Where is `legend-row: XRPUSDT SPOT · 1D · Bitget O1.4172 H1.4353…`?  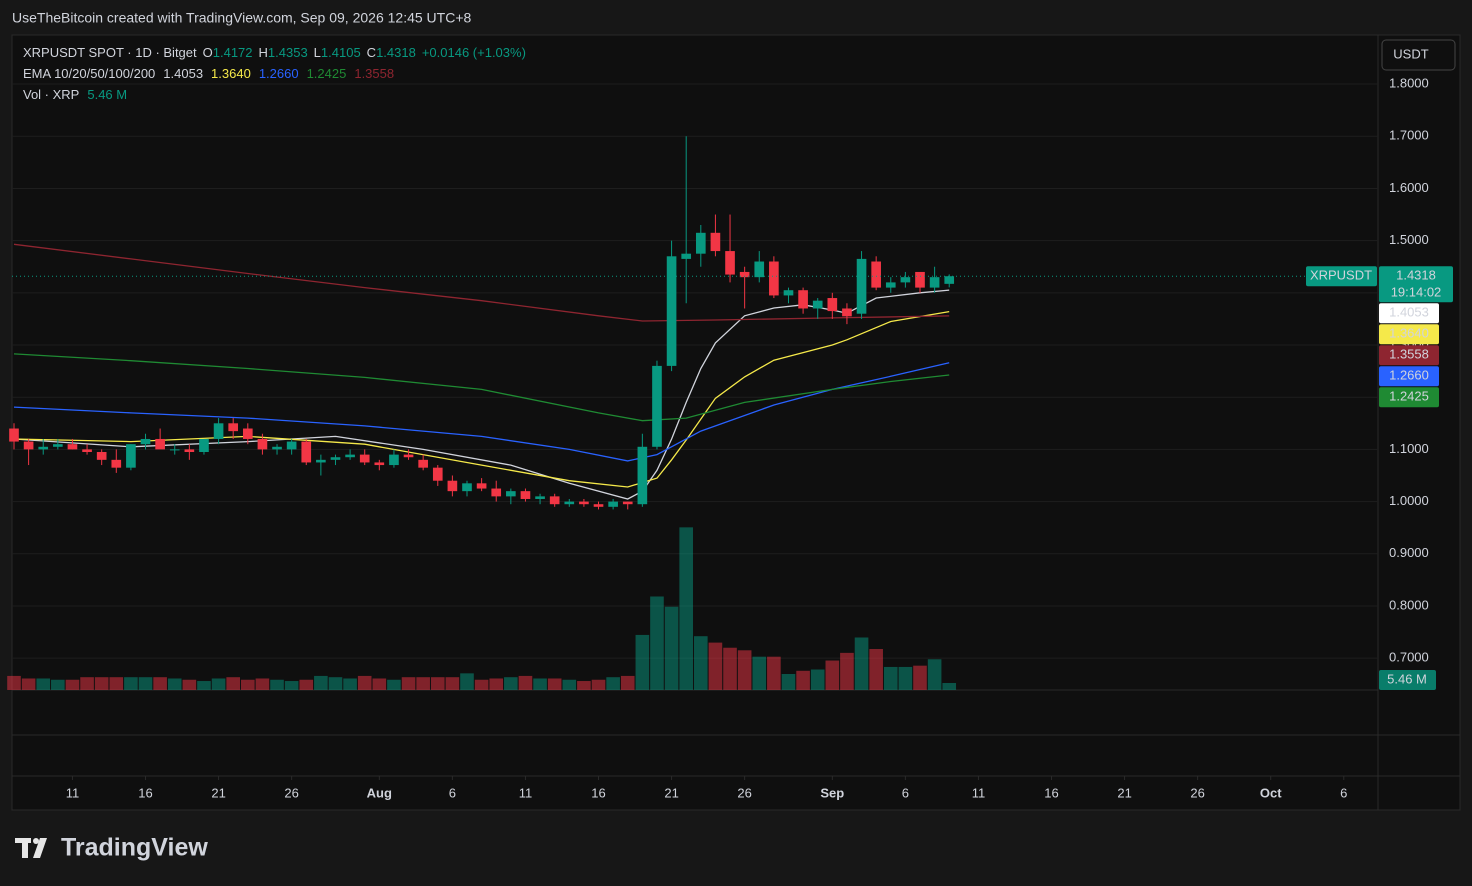
legend-row: XRPUSDT SPOT · 1D · Bitget O1.4172 H1.4353… is located at coordinates (274, 52).